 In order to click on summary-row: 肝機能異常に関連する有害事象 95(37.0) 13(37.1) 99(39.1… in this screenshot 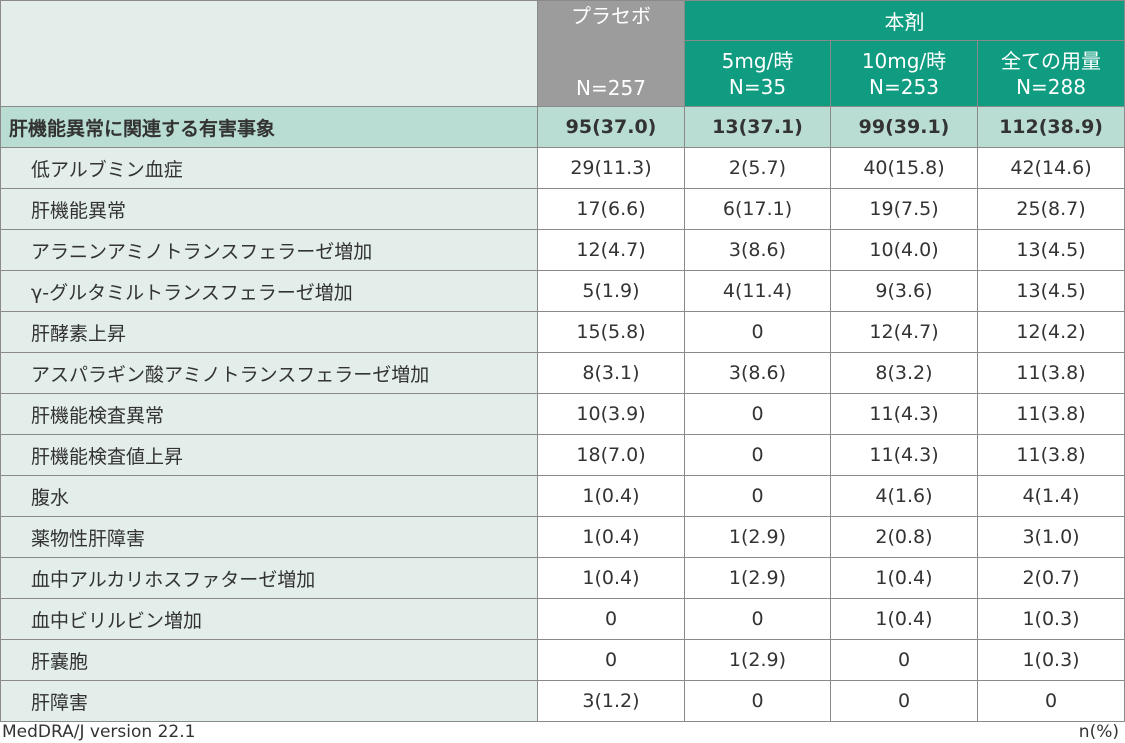, I will do `click(562, 127)`.